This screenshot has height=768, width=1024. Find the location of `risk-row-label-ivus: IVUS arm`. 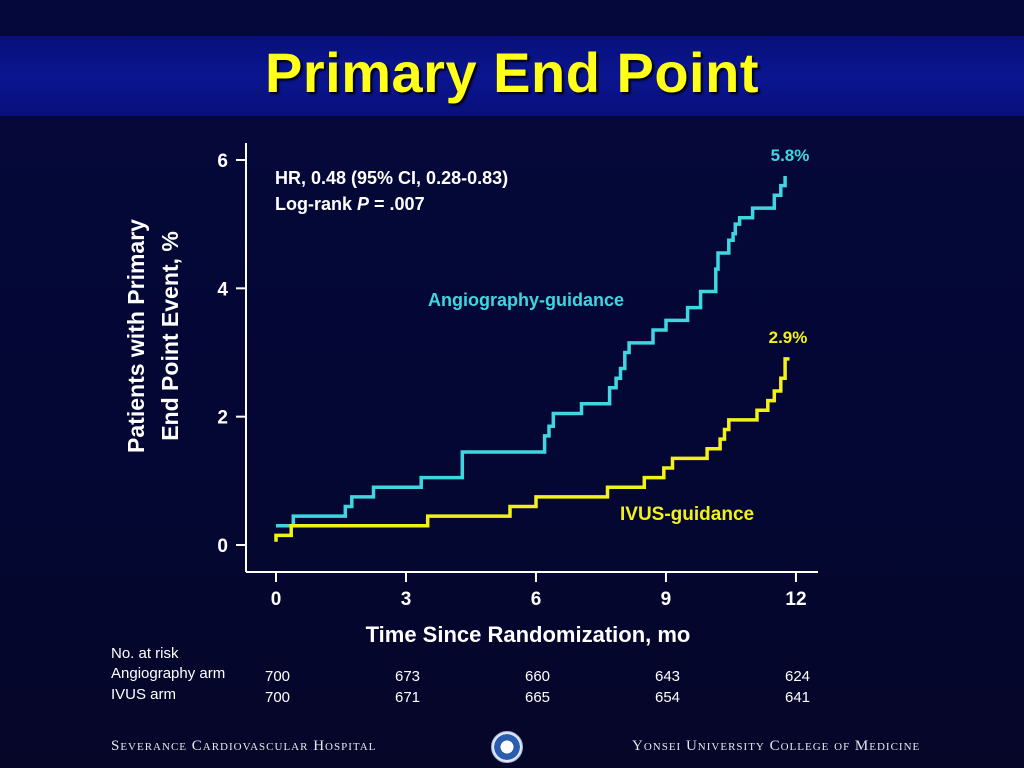

risk-row-label-ivus: IVUS arm is located at coordinates (144, 694).